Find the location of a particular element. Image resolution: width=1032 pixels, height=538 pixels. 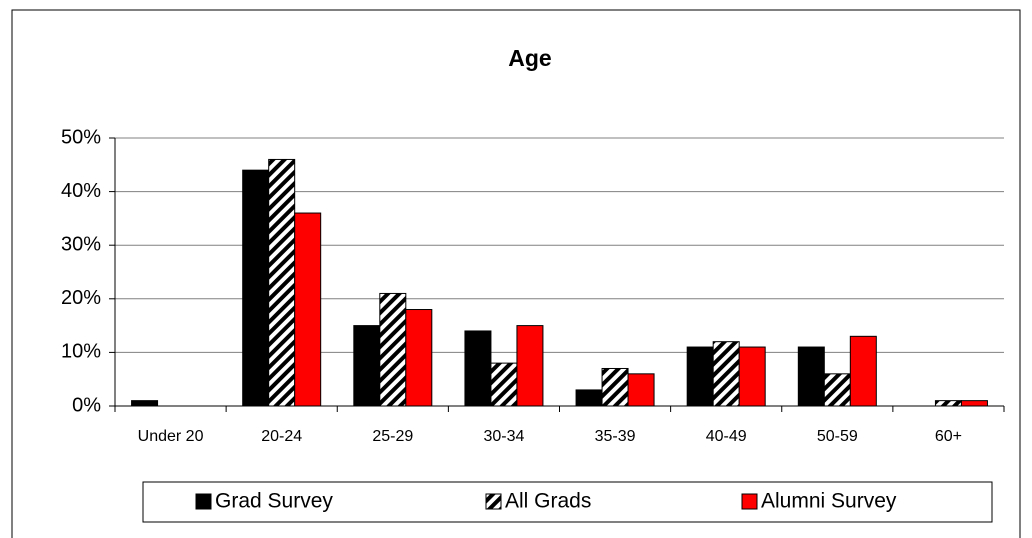

legend-box is located at coordinates (567, 502).